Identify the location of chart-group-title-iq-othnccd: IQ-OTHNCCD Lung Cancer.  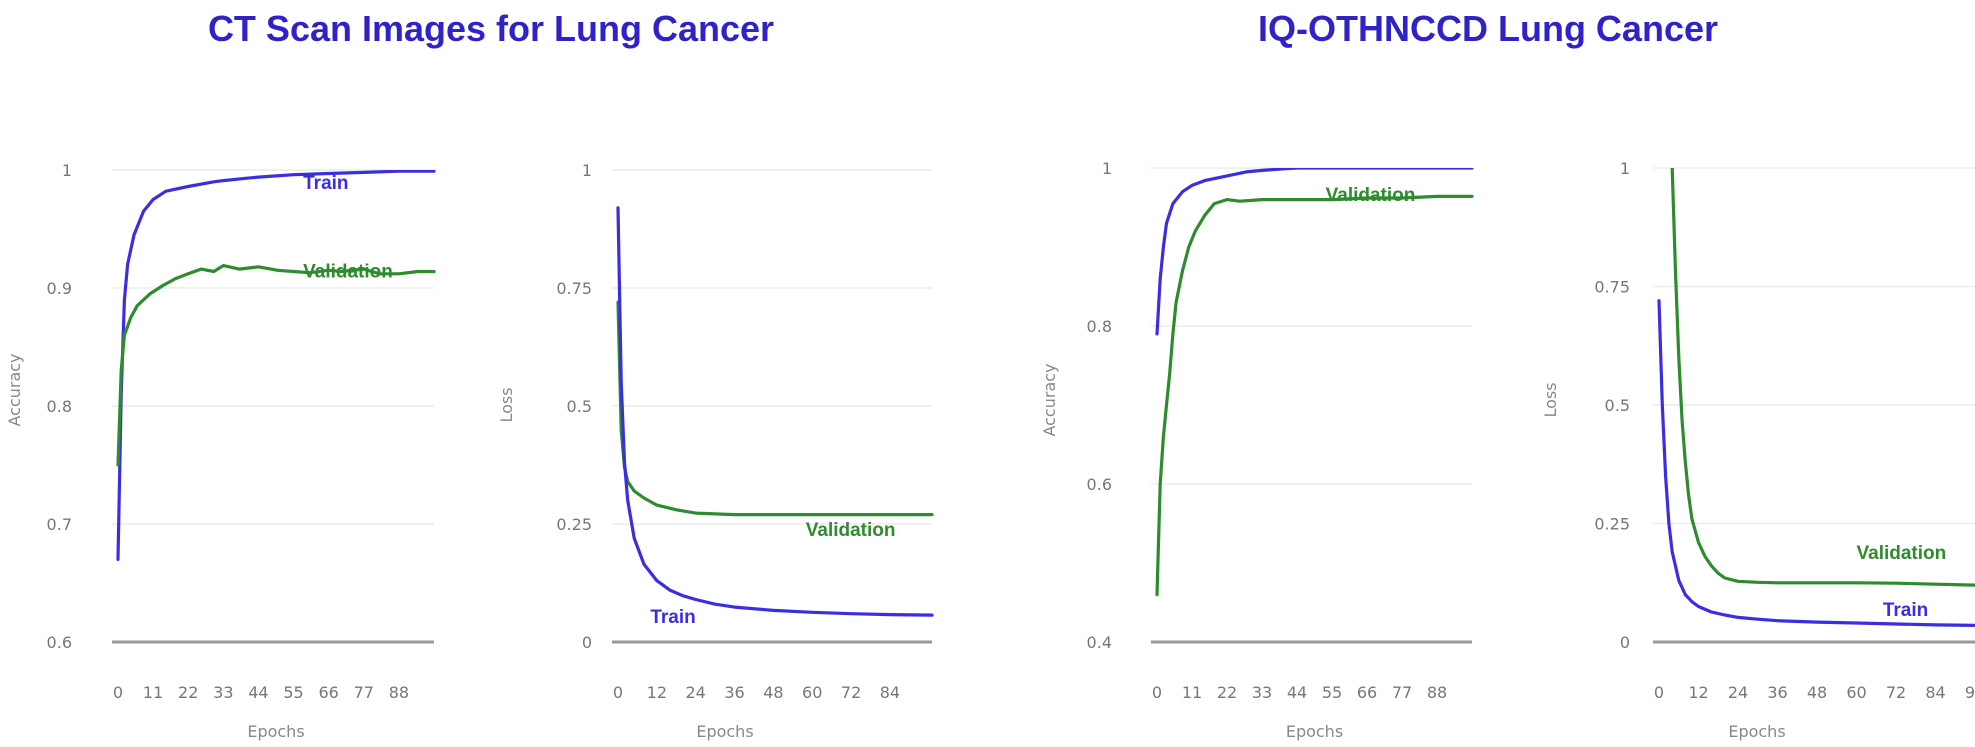
(1488, 28).